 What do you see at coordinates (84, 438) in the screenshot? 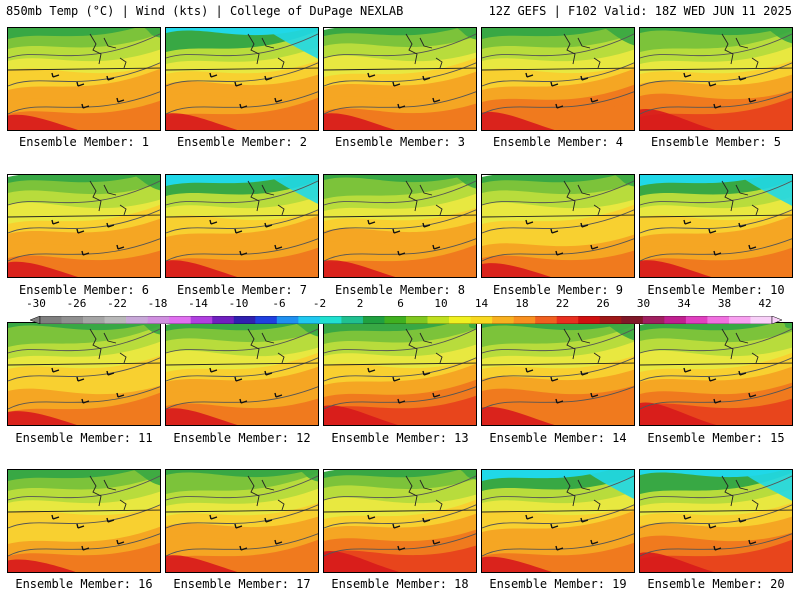
I see `ensemble-member-label: Ensemble Member: 11` at bounding box center [84, 438].